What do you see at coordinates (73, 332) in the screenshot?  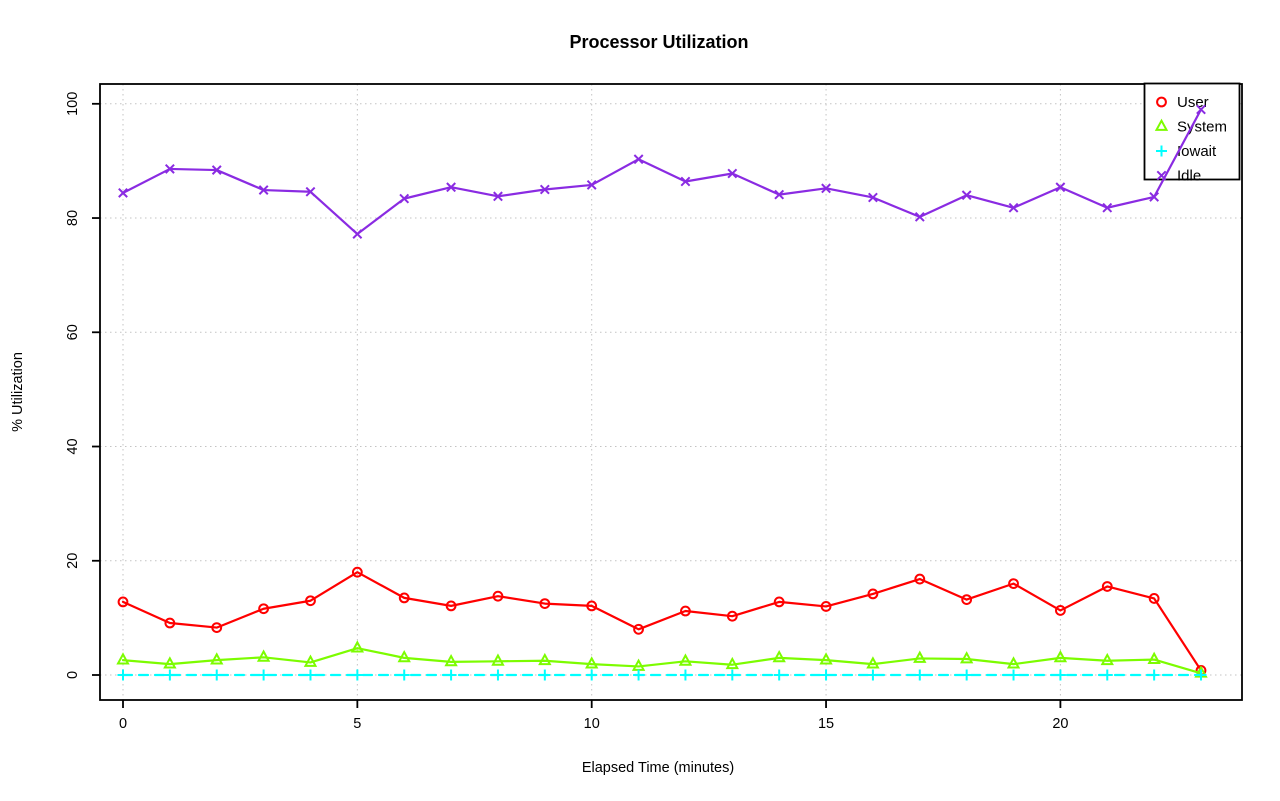 I see `y-tick-label: 60` at bounding box center [73, 332].